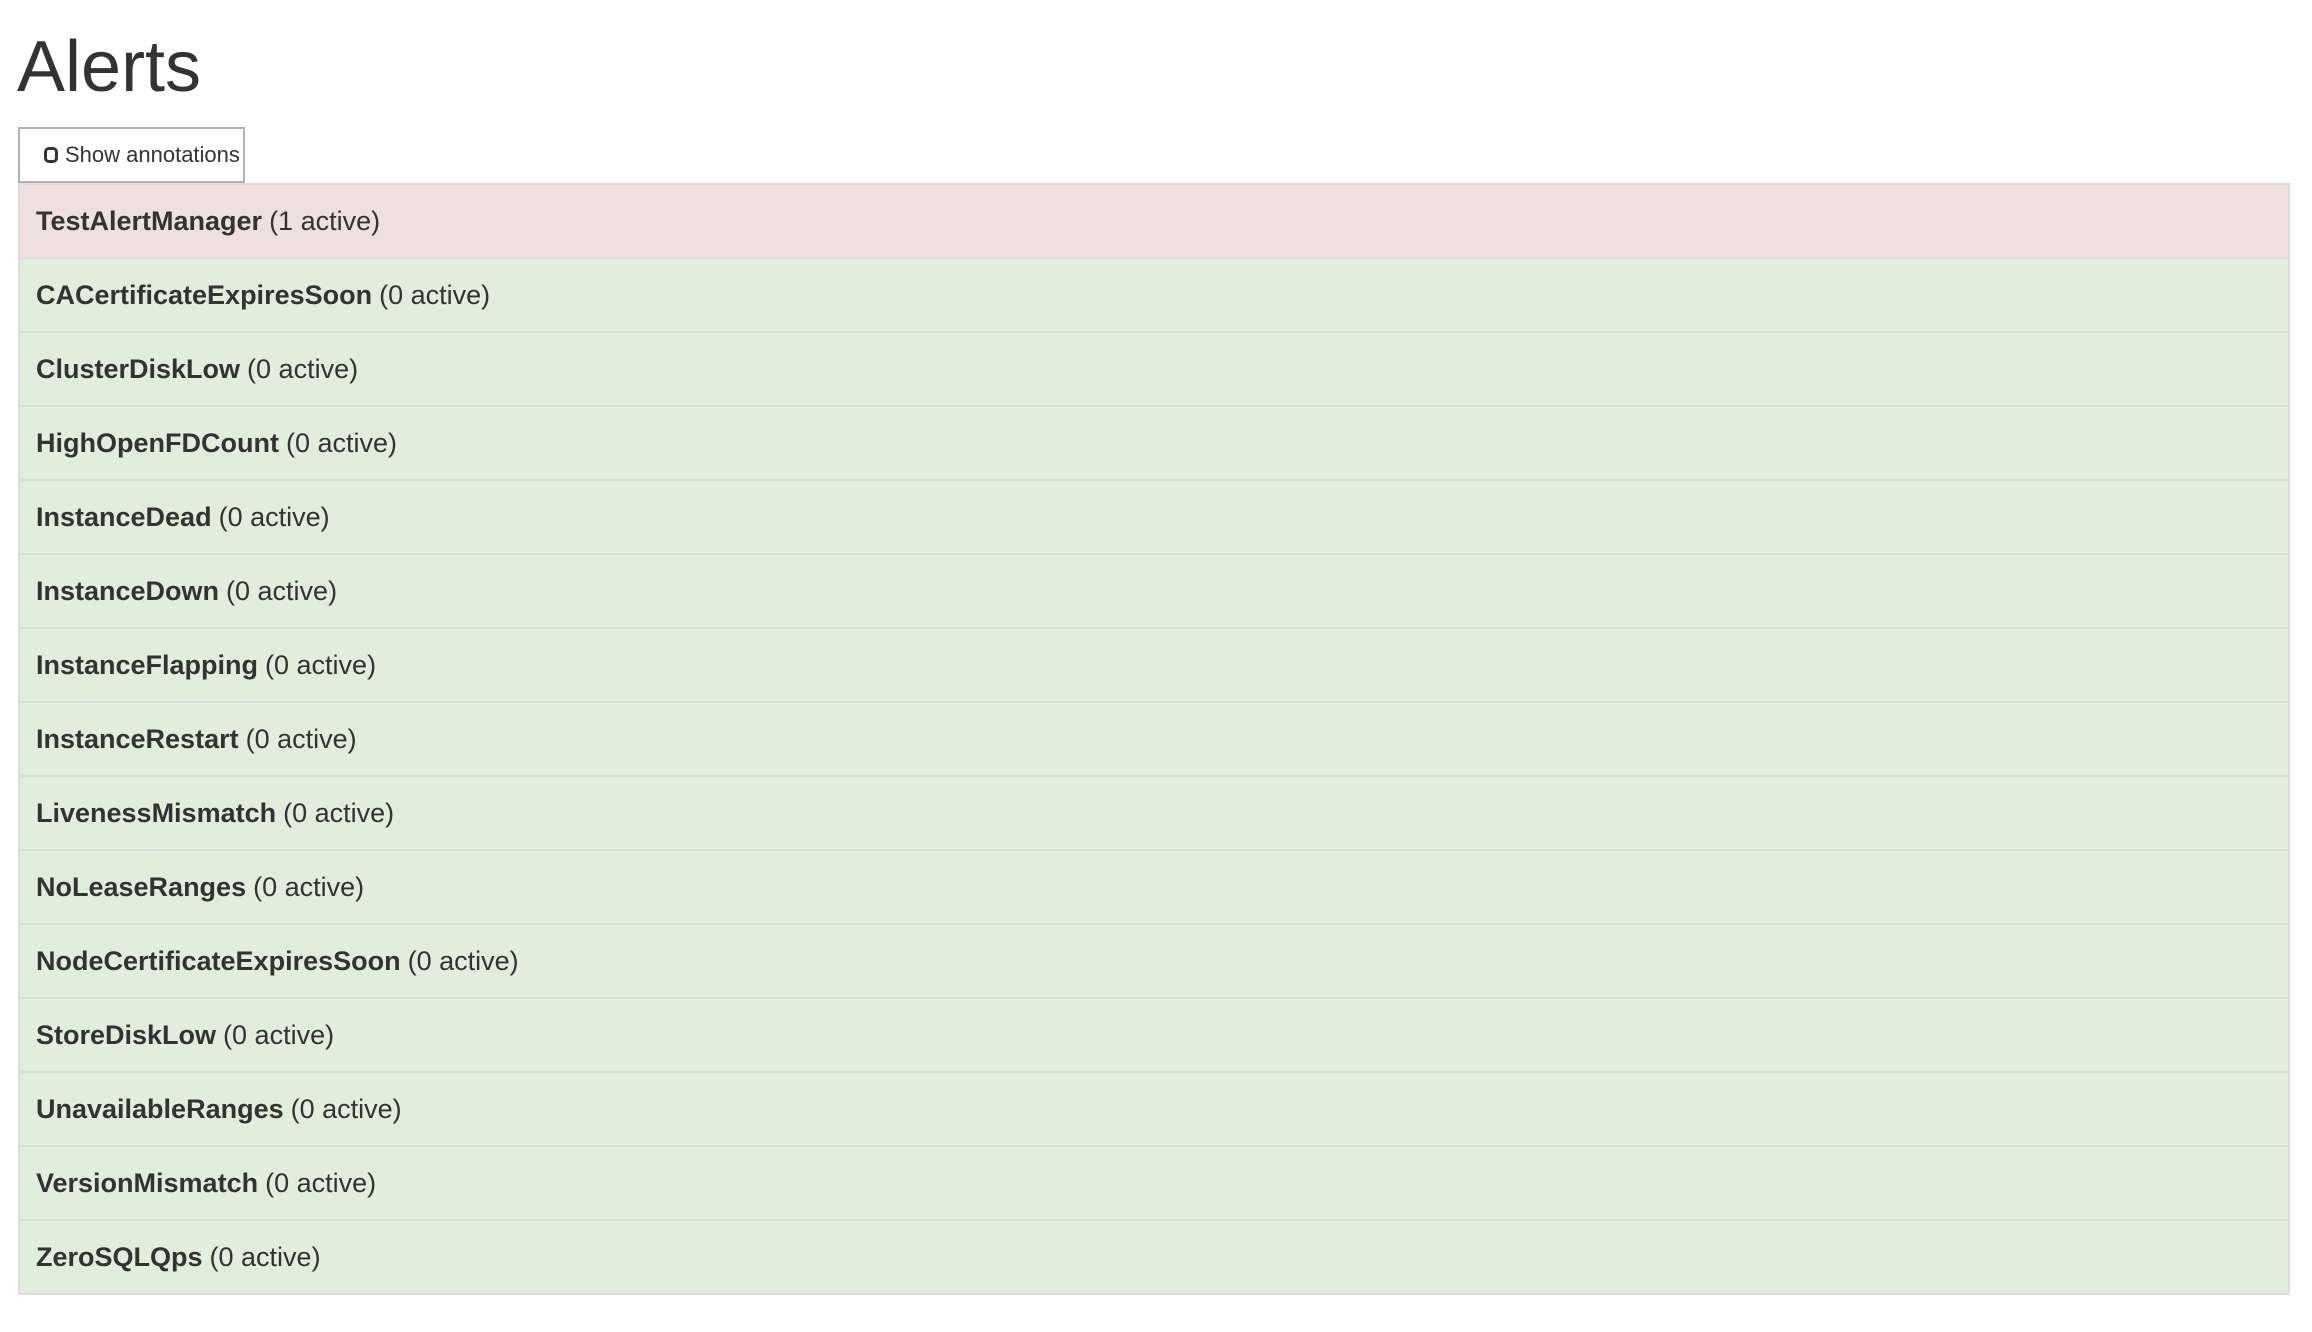  What do you see at coordinates (149, 220) in the screenshot?
I see `alert-name: TestAlertManager` at bounding box center [149, 220].